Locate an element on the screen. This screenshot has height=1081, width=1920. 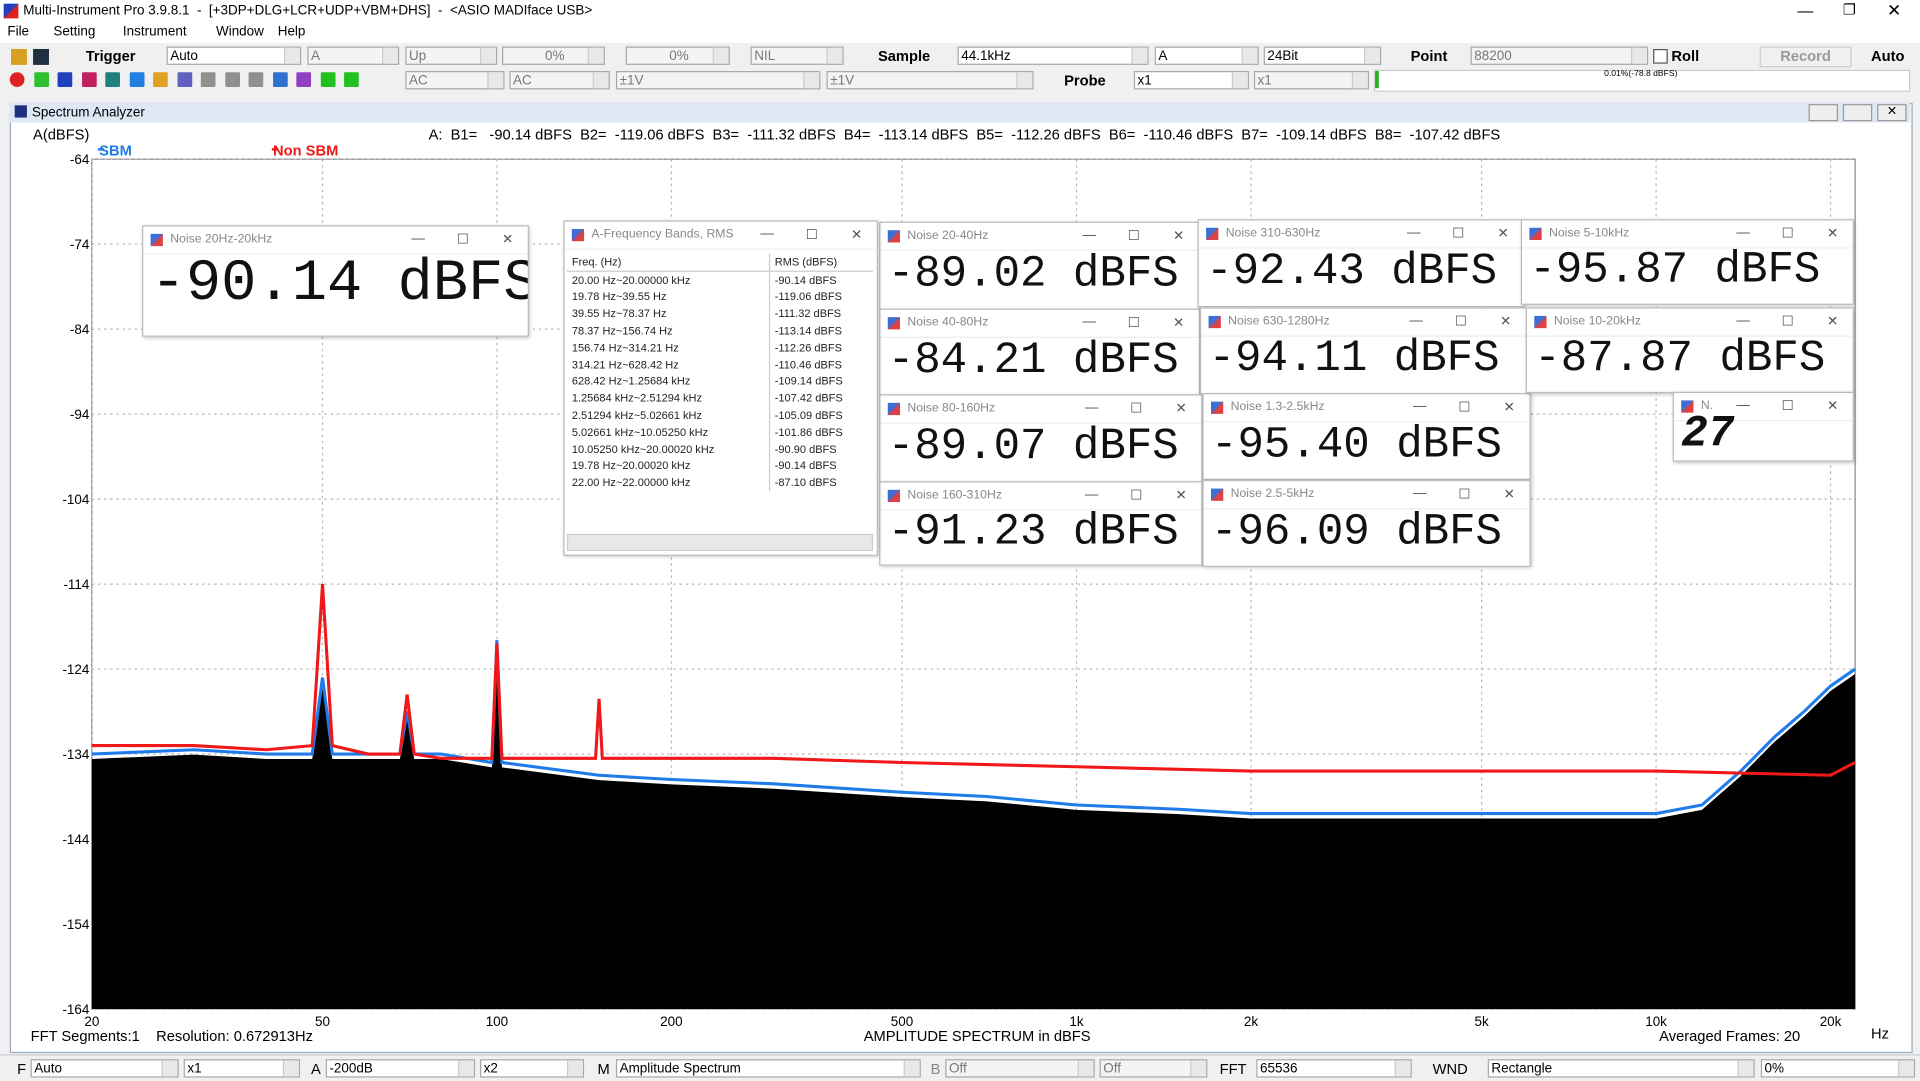
sample-channel: A is located at coordinates (1206, 55).